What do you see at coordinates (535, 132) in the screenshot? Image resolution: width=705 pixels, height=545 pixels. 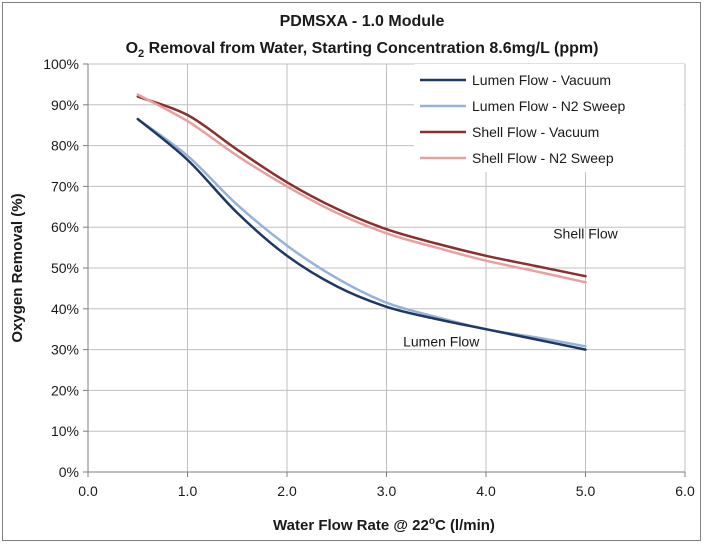 I see `legend-label-shell-flow-vacuum: Shell Flow - Vacuum` at bounding box center [535, 132].